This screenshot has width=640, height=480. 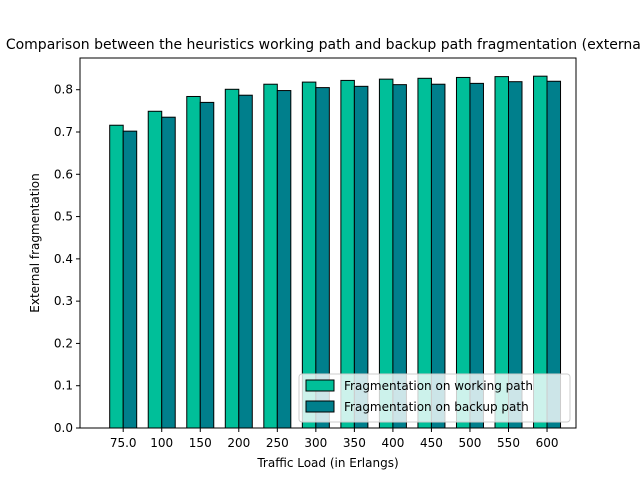 I want to click on y-axis-ticks: 0.0 0.1 0.2 0.3 0.4 0.5 0.6 0.7 0.8, so click(x=67, y=259).